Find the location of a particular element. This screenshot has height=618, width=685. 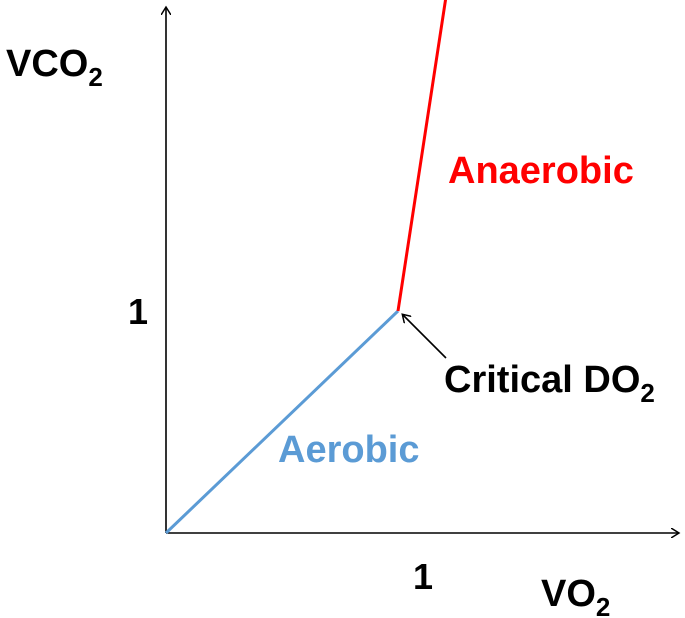

x-tick-label: 1 is located at coordinates (423, 576).